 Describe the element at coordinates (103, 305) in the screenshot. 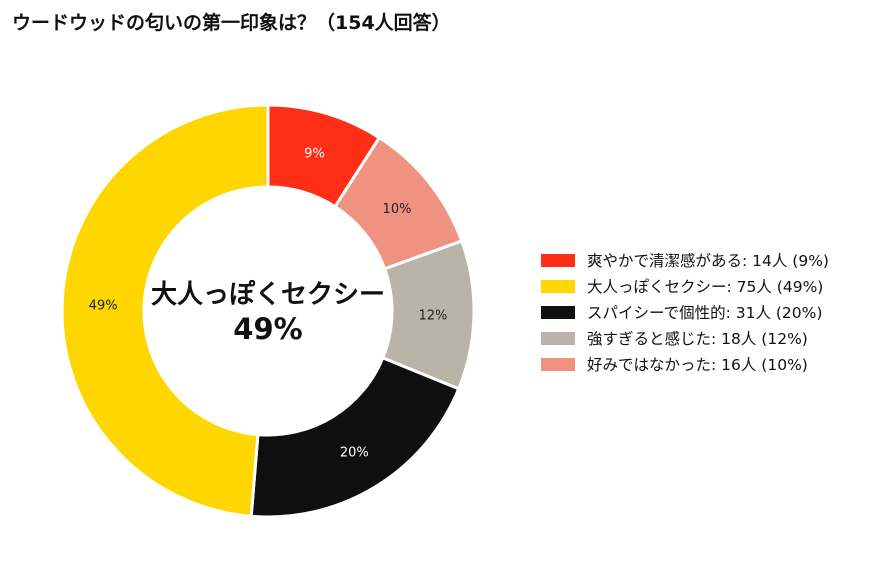

I see `slice-percent-label: 49%` at that location.